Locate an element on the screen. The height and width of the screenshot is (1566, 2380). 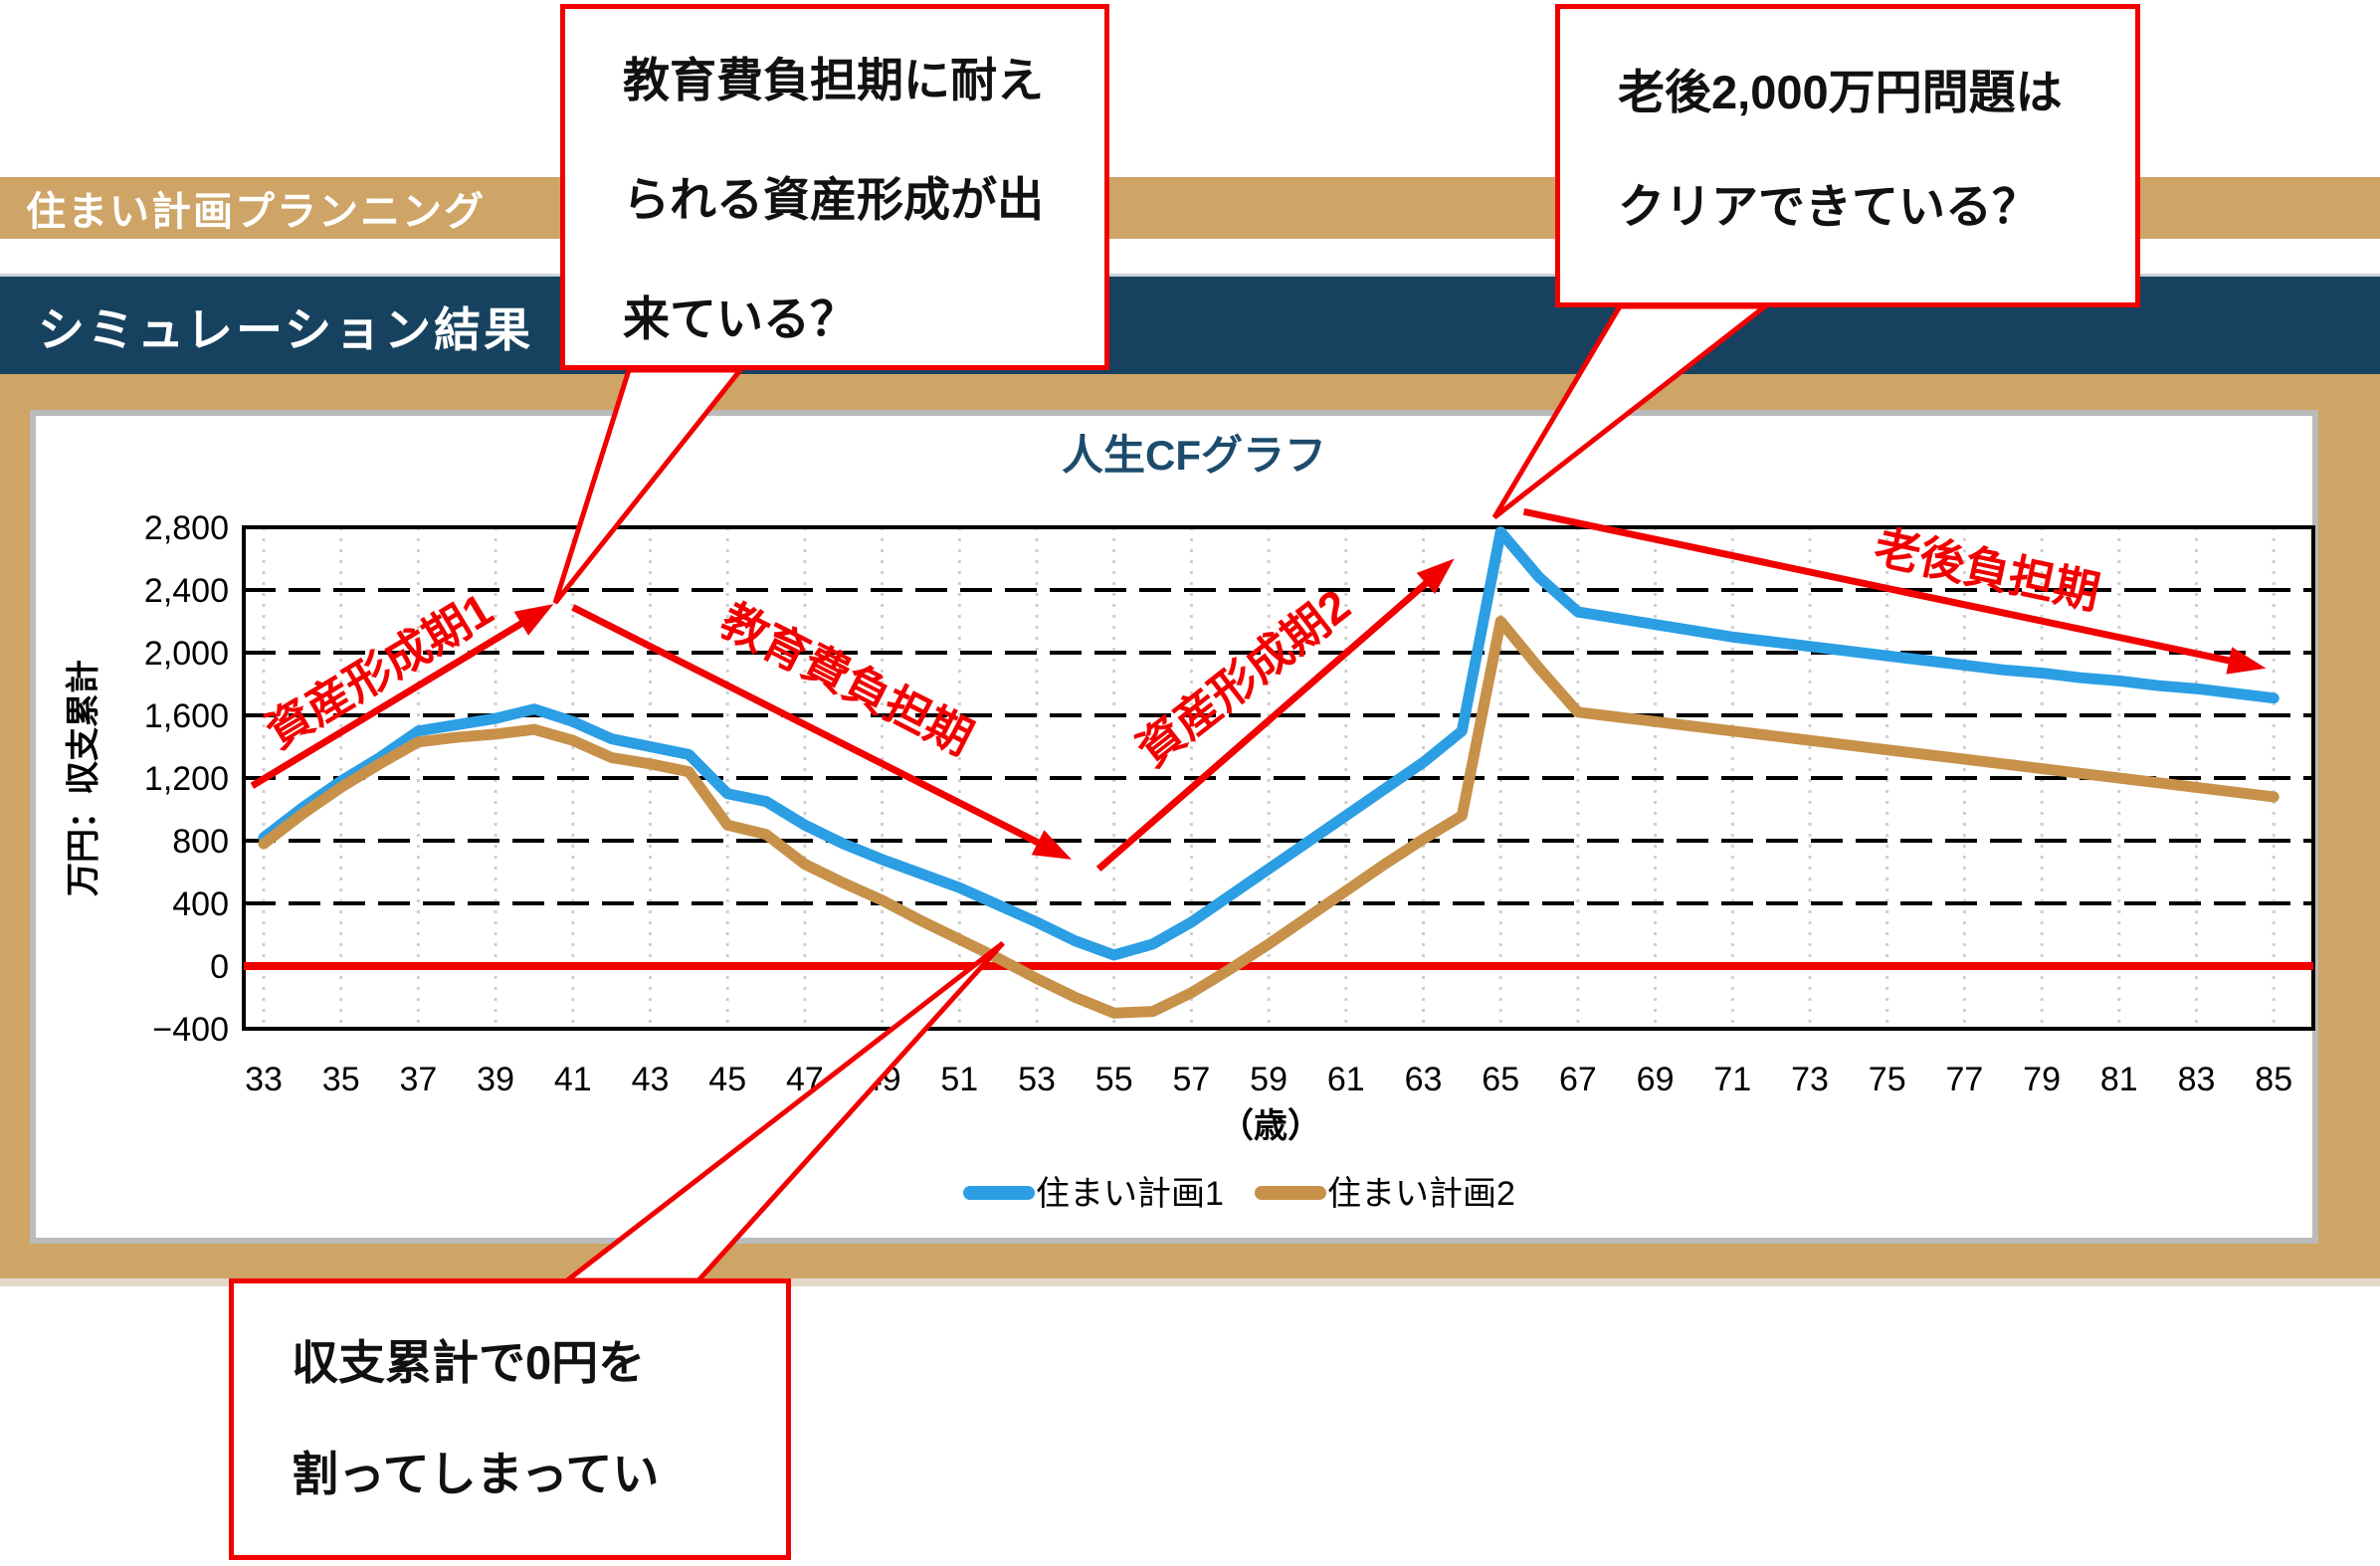
x-tick-label: 53 is located at coordinates (1037, 1079).